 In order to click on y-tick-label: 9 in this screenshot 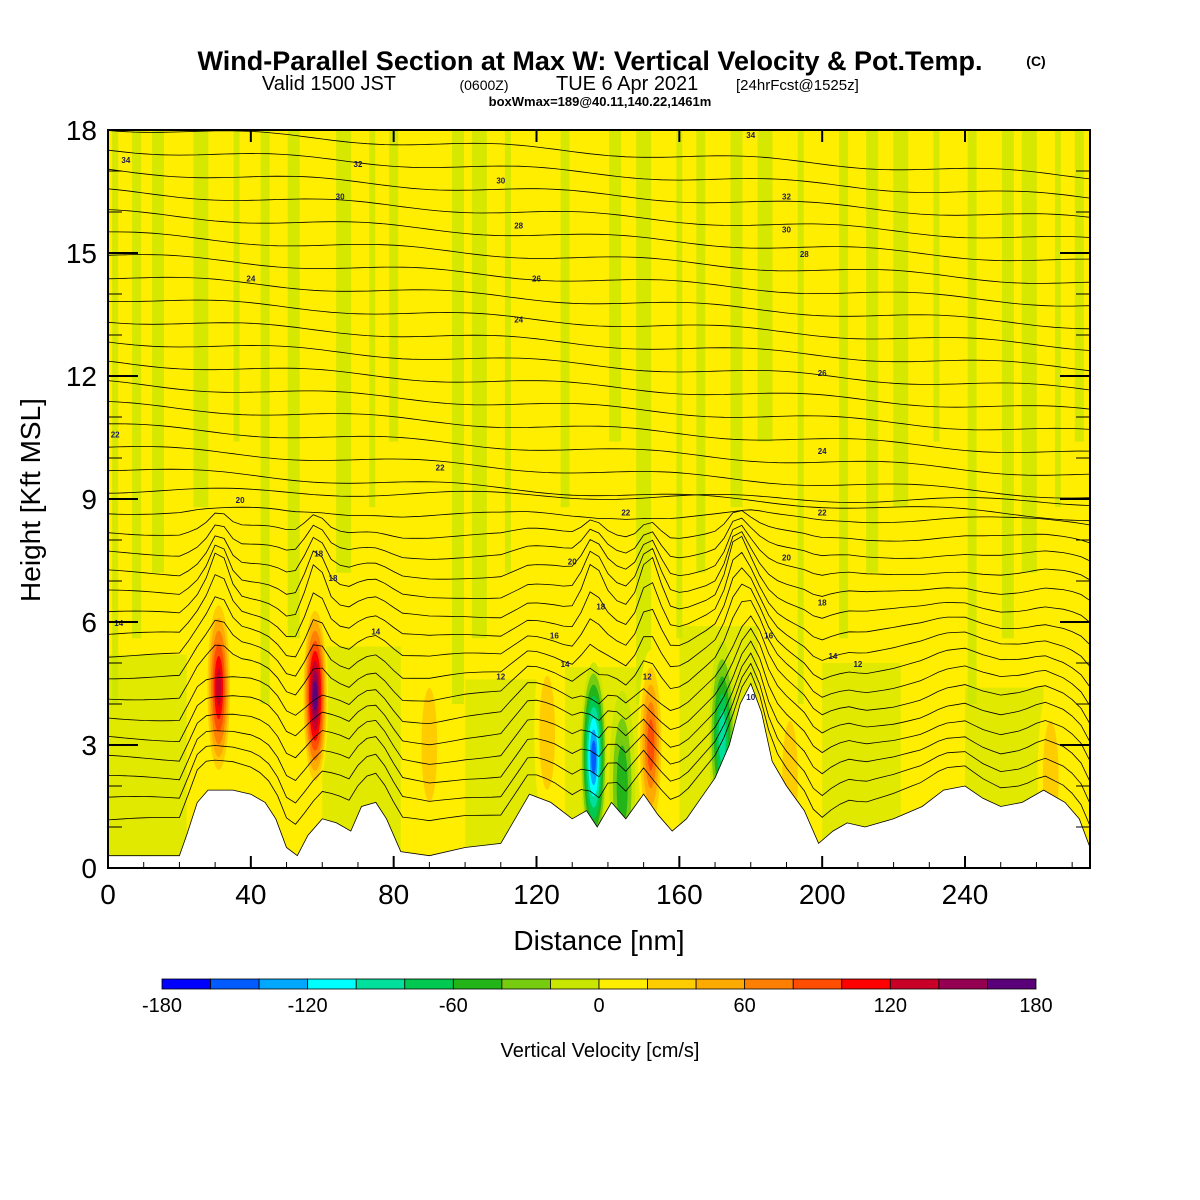, I will do `click(89, 499)`.